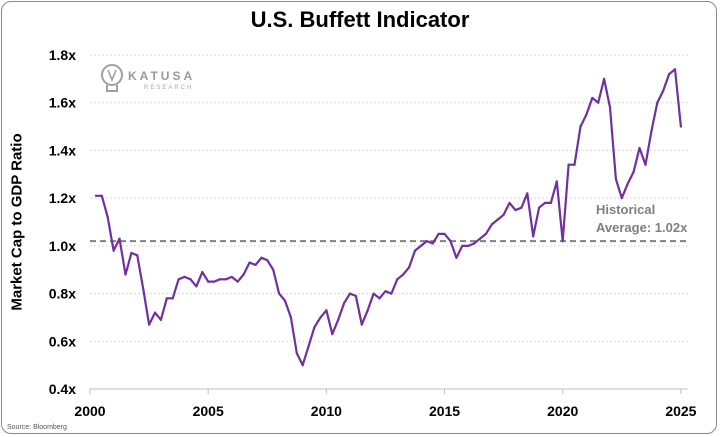 The height and width of the screenshot is (437, 720). Describe the element at coordinates (326, 411) in the screenshot. I see `x-tick-label: 2010` at that location.